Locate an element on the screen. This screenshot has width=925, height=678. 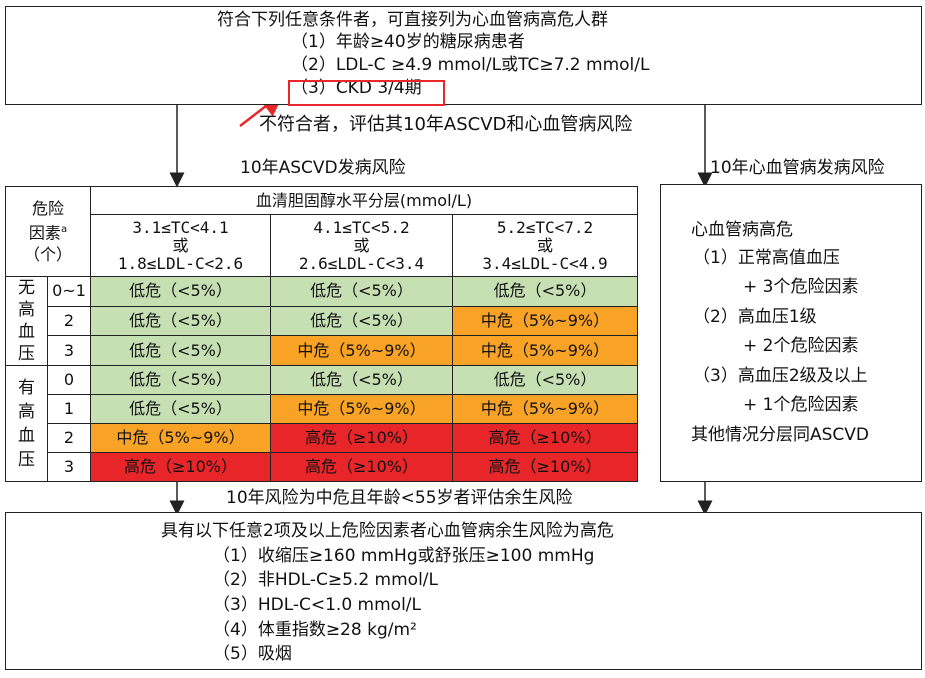
right-box-title: 心血管病高危 is located at coordinates (742, 230).